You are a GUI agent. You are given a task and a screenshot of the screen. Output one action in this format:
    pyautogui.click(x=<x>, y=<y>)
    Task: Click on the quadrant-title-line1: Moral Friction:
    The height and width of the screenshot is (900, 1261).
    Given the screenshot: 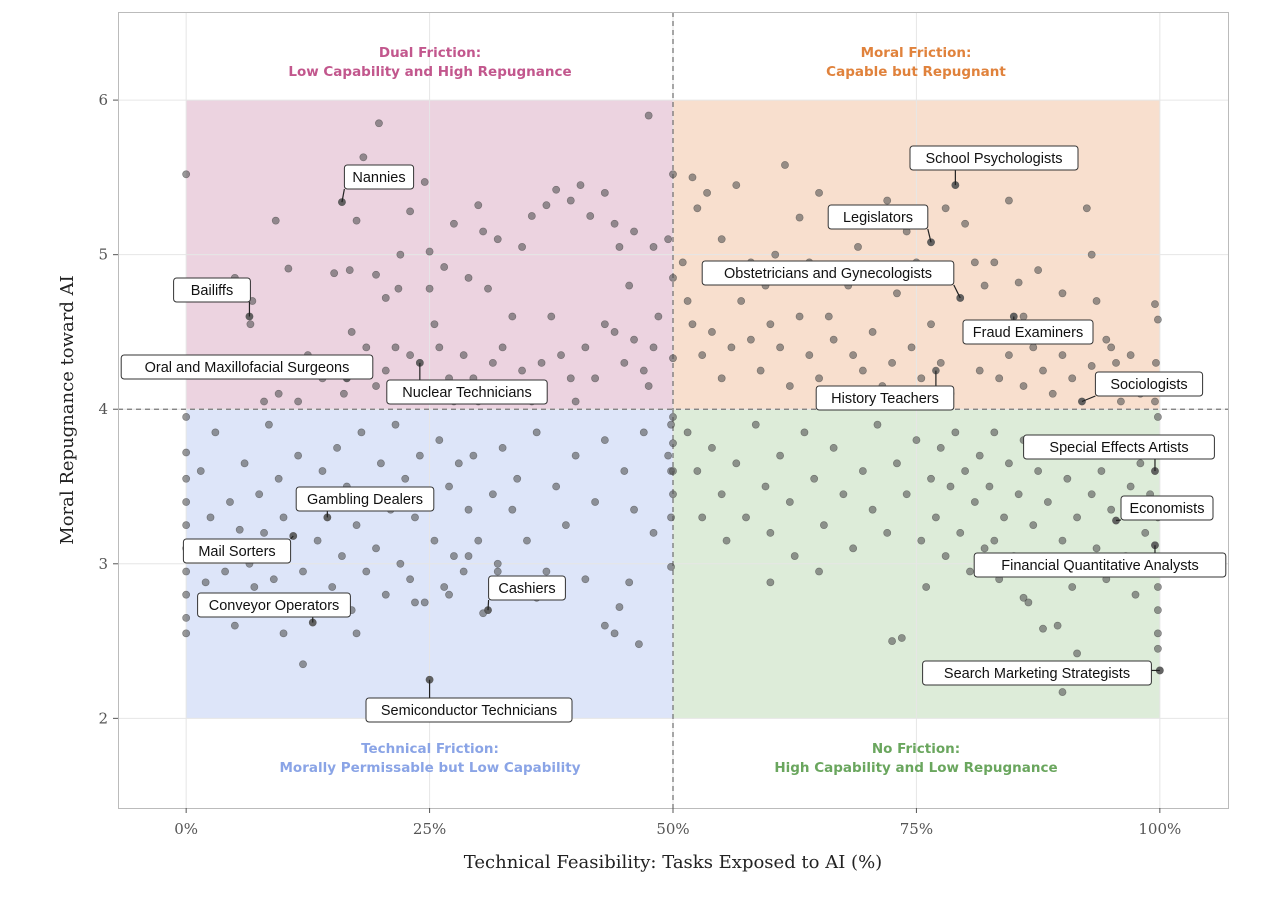 What is the action you would take?
    pyautogui.click(x=916, y=53)
    